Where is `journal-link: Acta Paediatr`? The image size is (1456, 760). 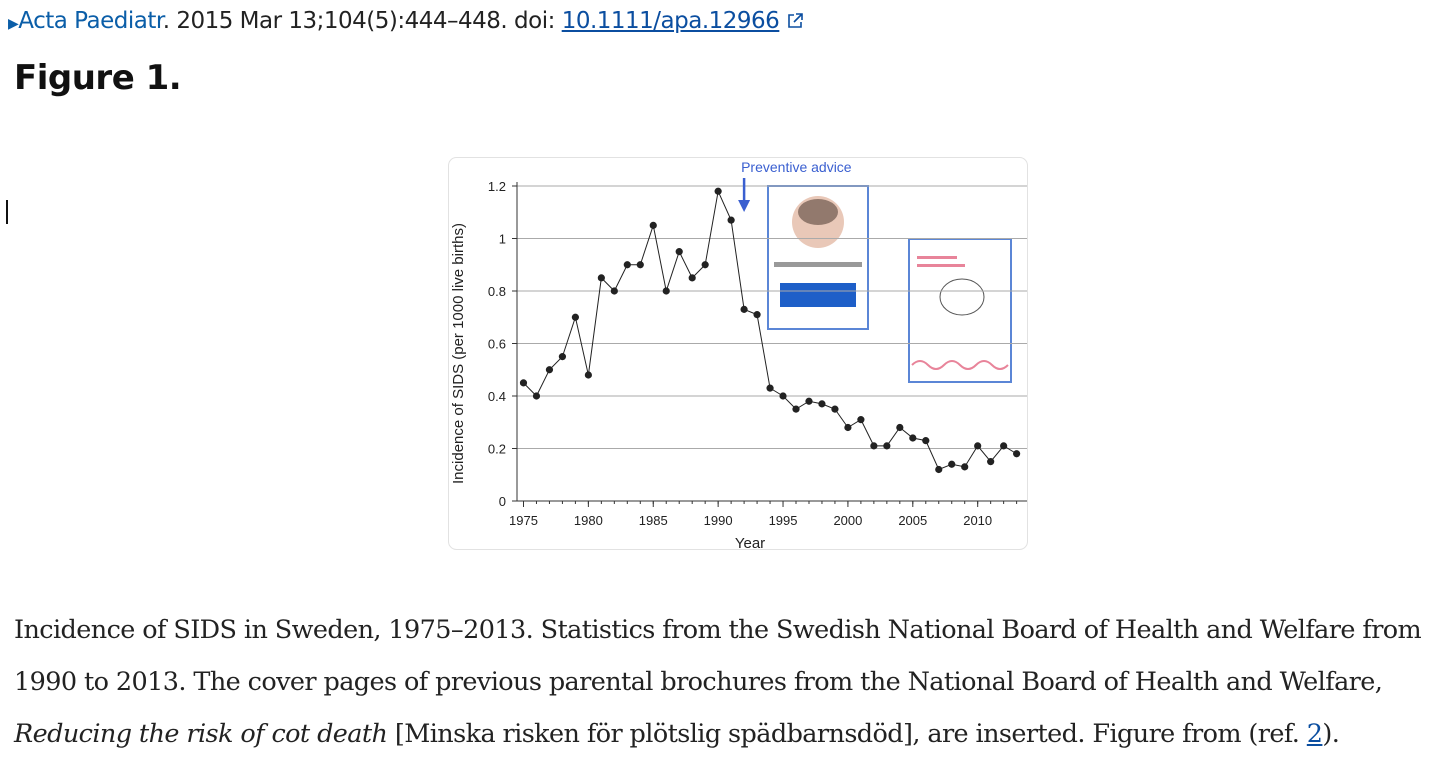
journal-link: Acta Paediatr is located at coordinates (90, 21).